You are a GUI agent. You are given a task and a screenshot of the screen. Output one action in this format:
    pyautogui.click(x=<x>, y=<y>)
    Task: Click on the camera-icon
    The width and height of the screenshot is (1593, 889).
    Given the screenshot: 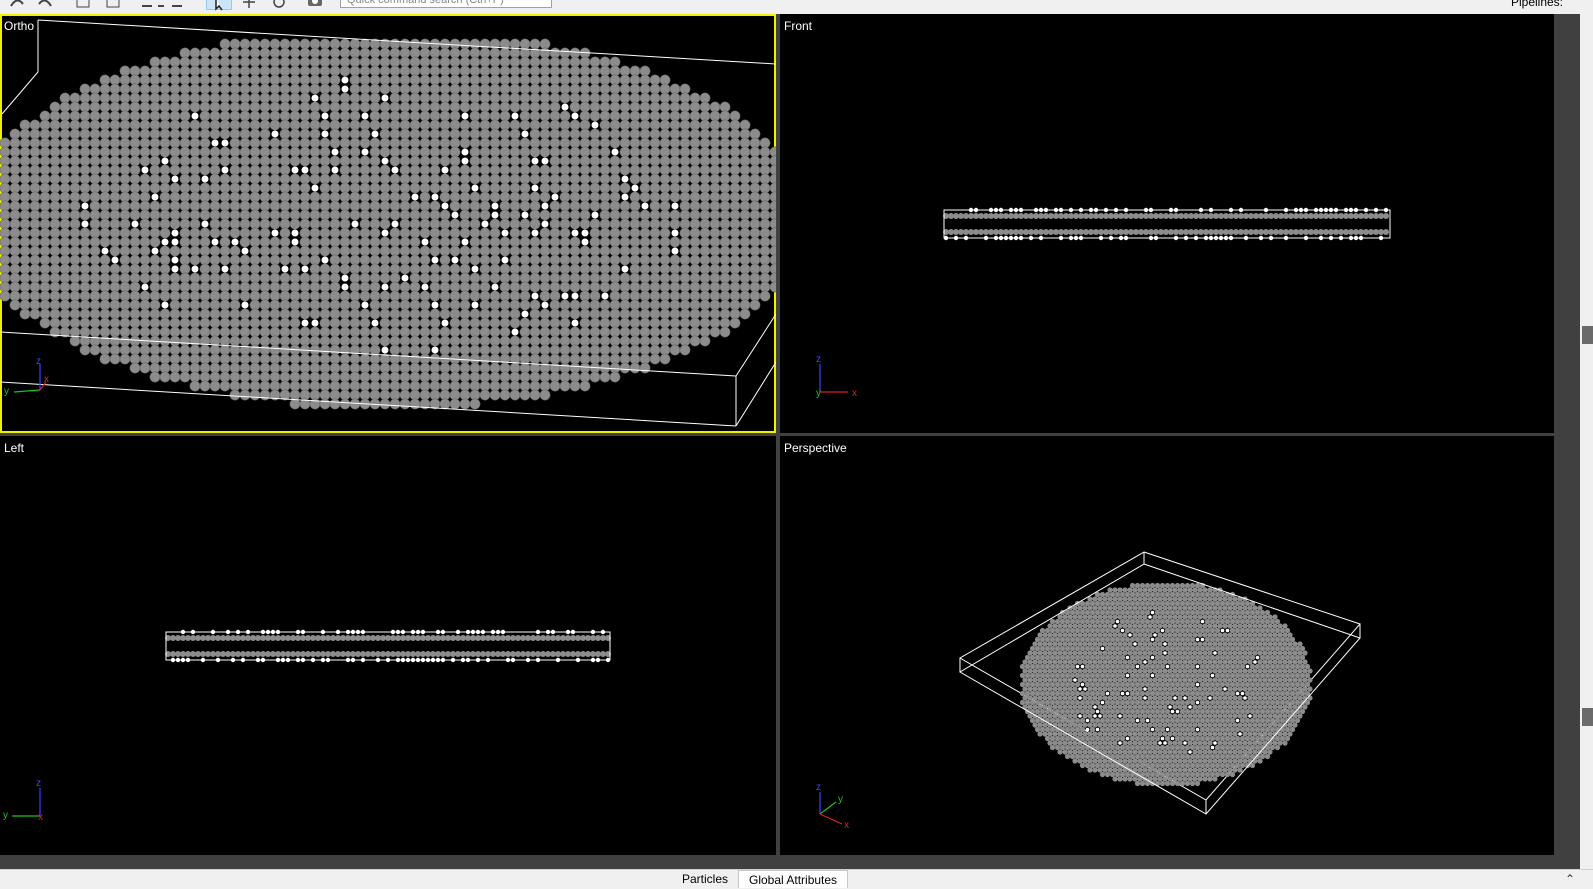 What is the action you would take?
    pyautogui.click(x=315, y=5)
    